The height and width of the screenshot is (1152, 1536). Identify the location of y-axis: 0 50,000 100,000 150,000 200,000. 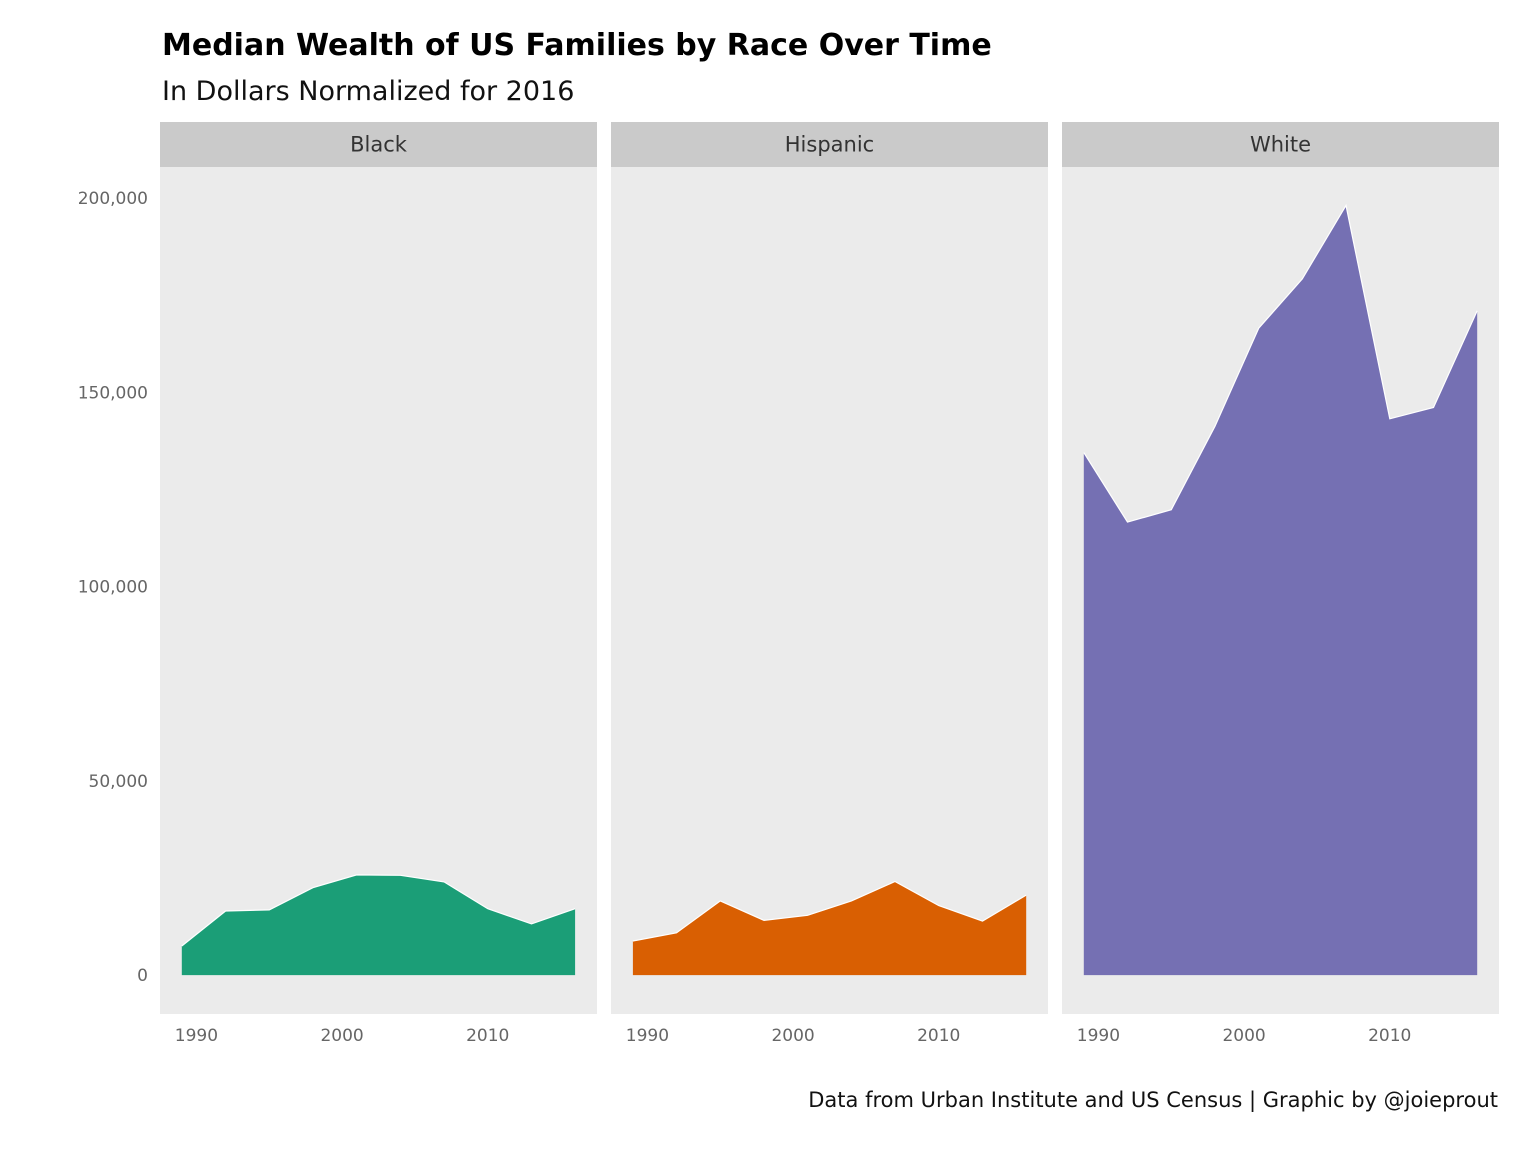
(113, 587).